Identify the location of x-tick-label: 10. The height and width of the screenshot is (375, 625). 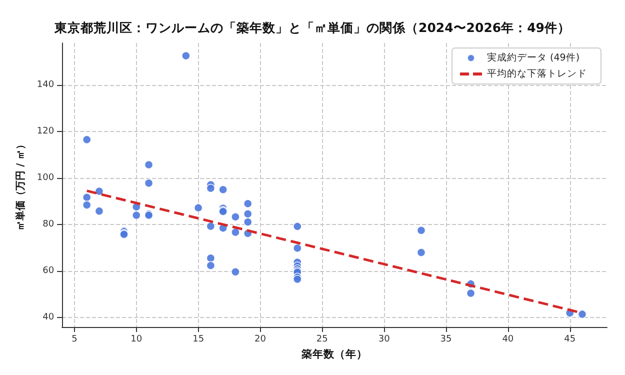
(136, 339).